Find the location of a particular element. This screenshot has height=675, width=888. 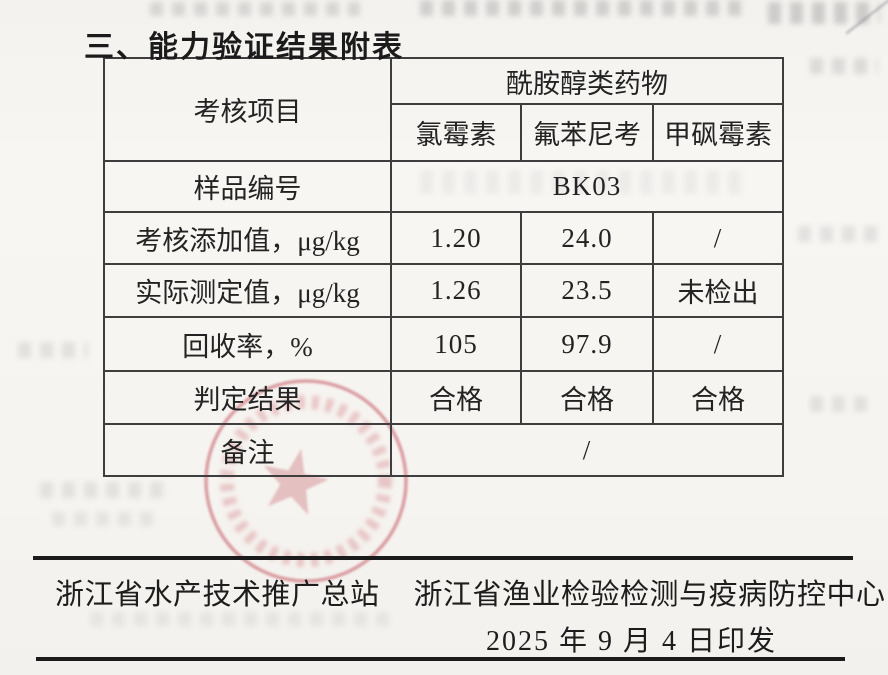

row-label-sample-number: 样品编号 is located at coordinates (247, 186).